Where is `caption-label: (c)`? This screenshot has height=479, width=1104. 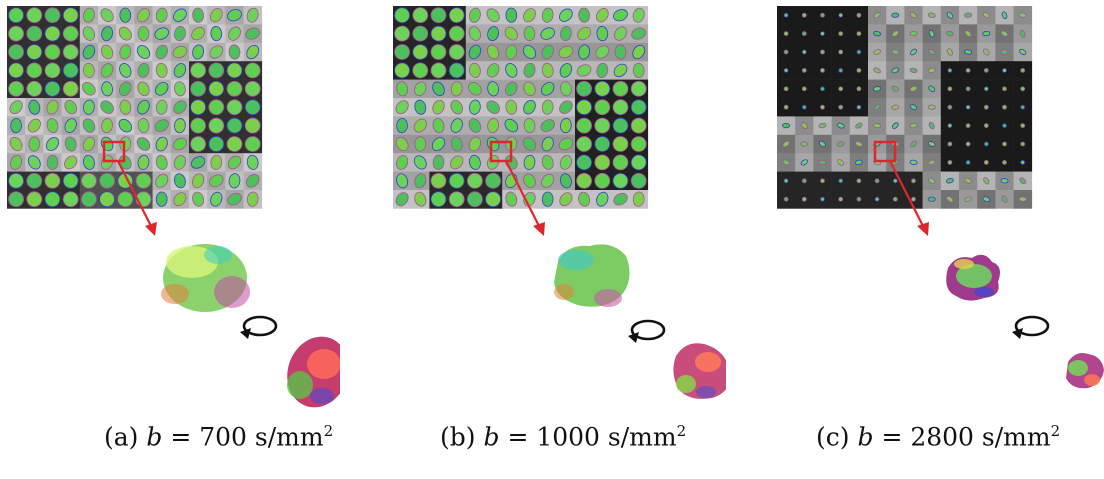 caption-label: (c) is located at coordinates (833, 437).